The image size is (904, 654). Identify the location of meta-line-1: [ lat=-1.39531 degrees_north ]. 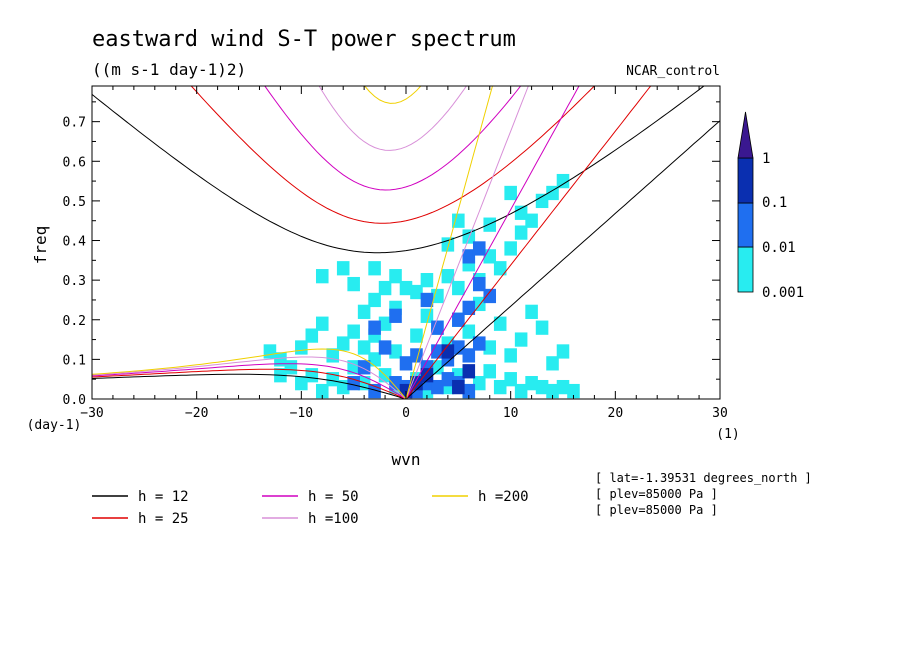
(703, 478).